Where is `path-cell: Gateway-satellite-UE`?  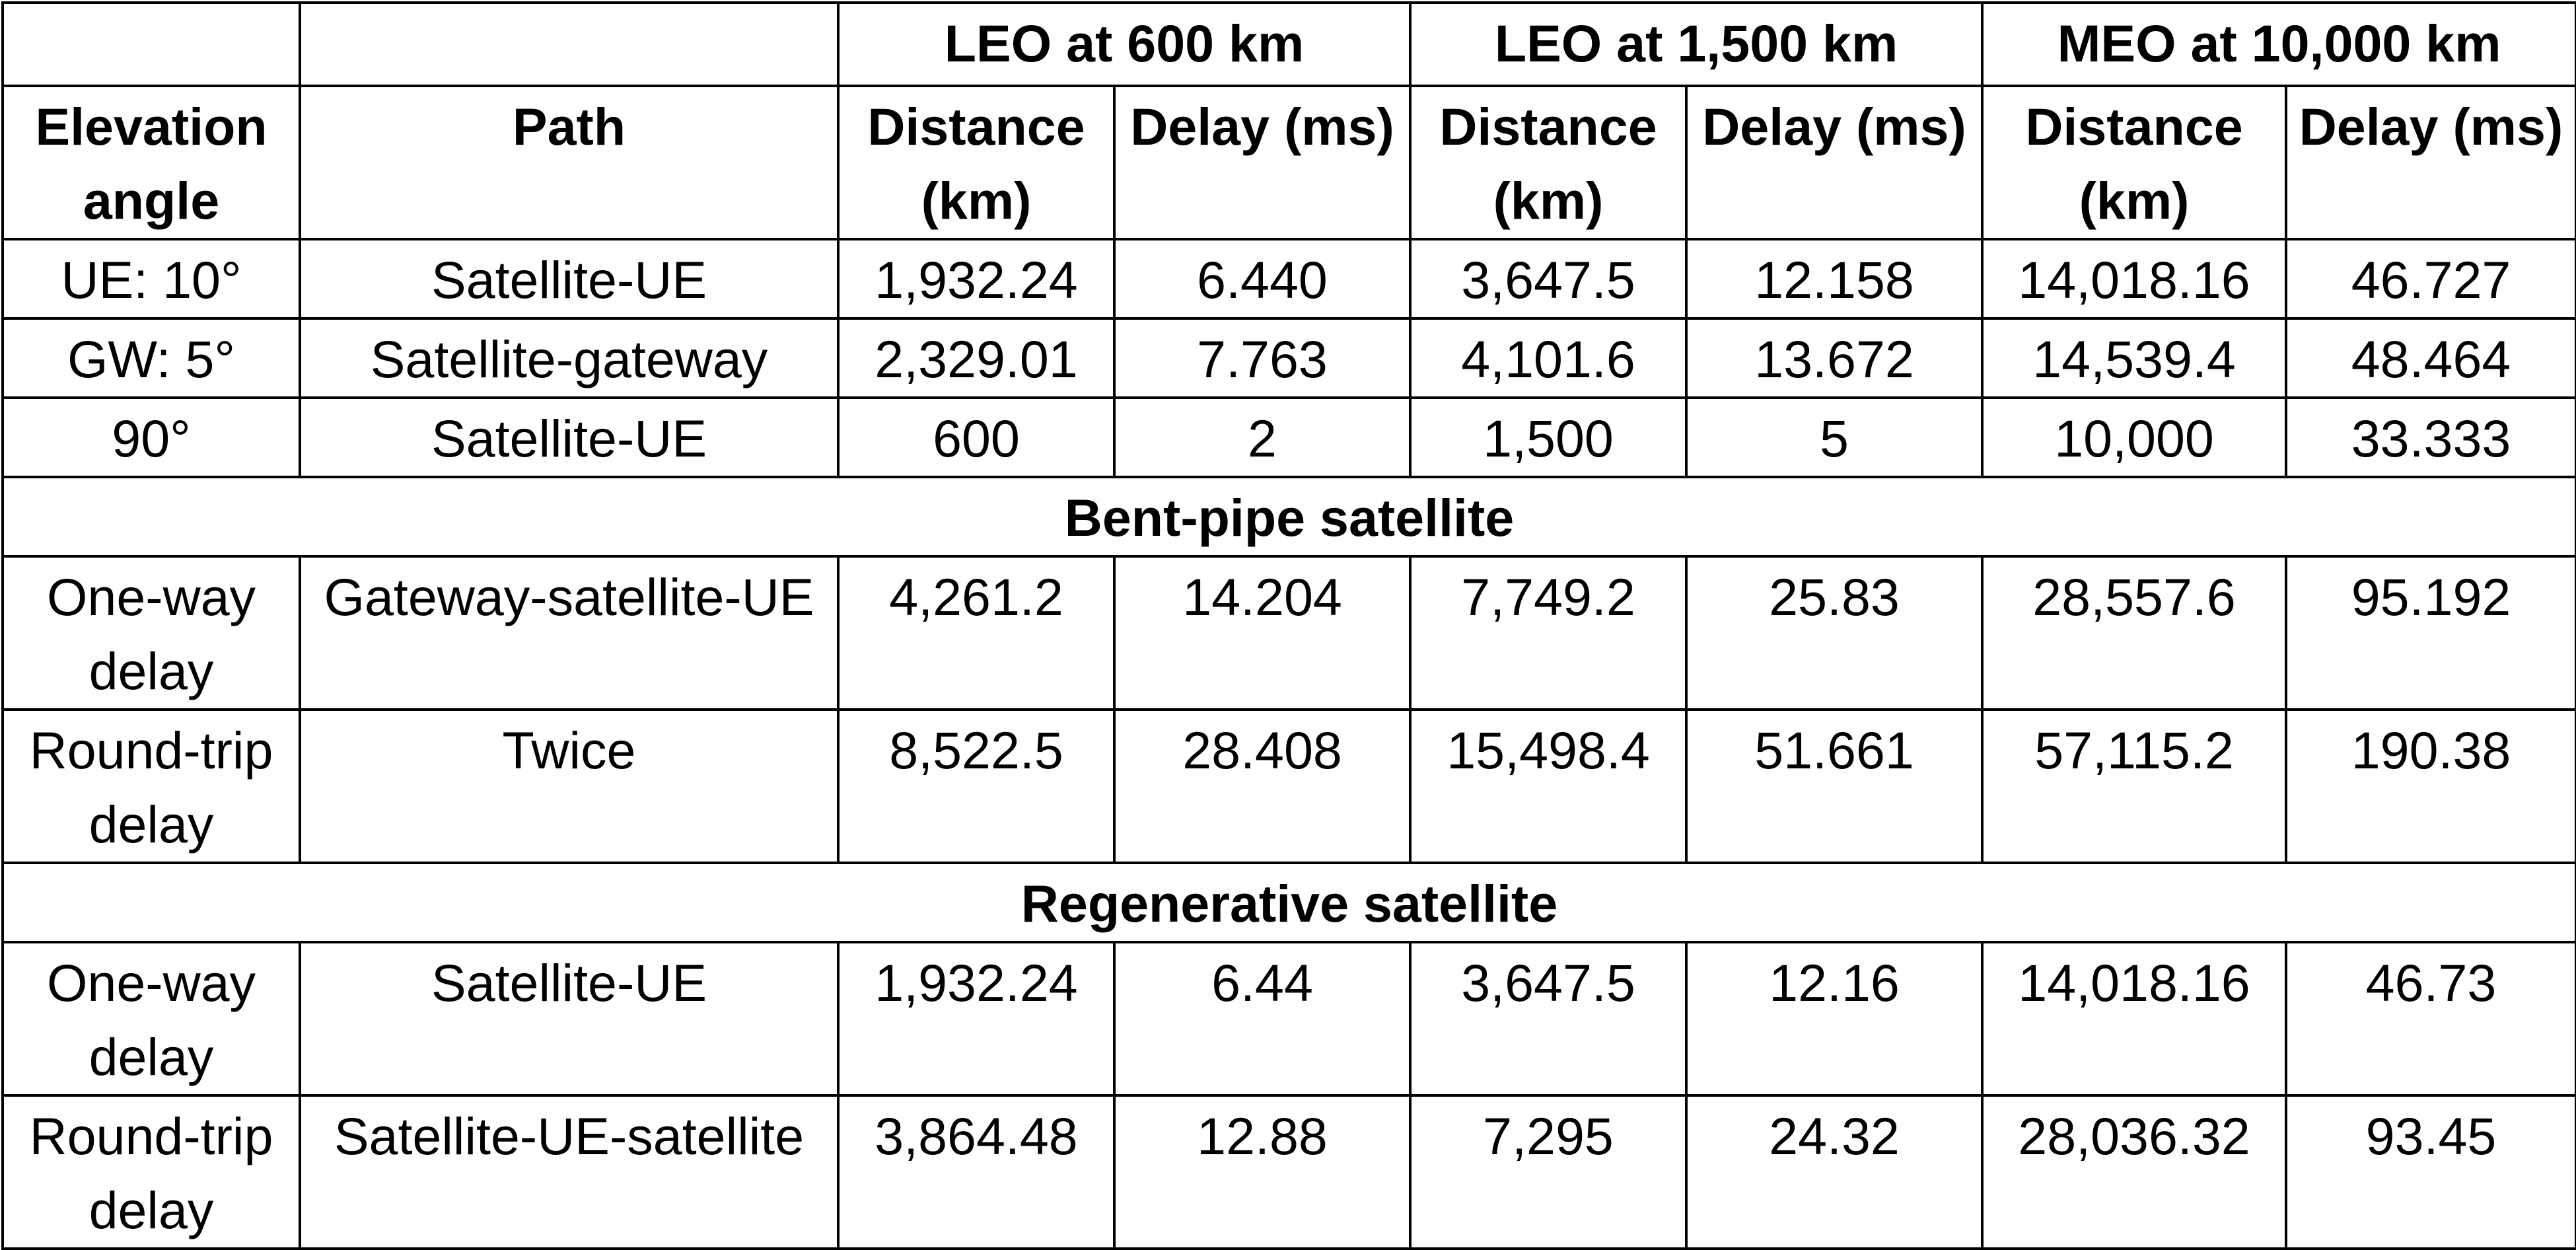 path-cell: Gateway-satellite-UE is located at coordinates (569, 633).